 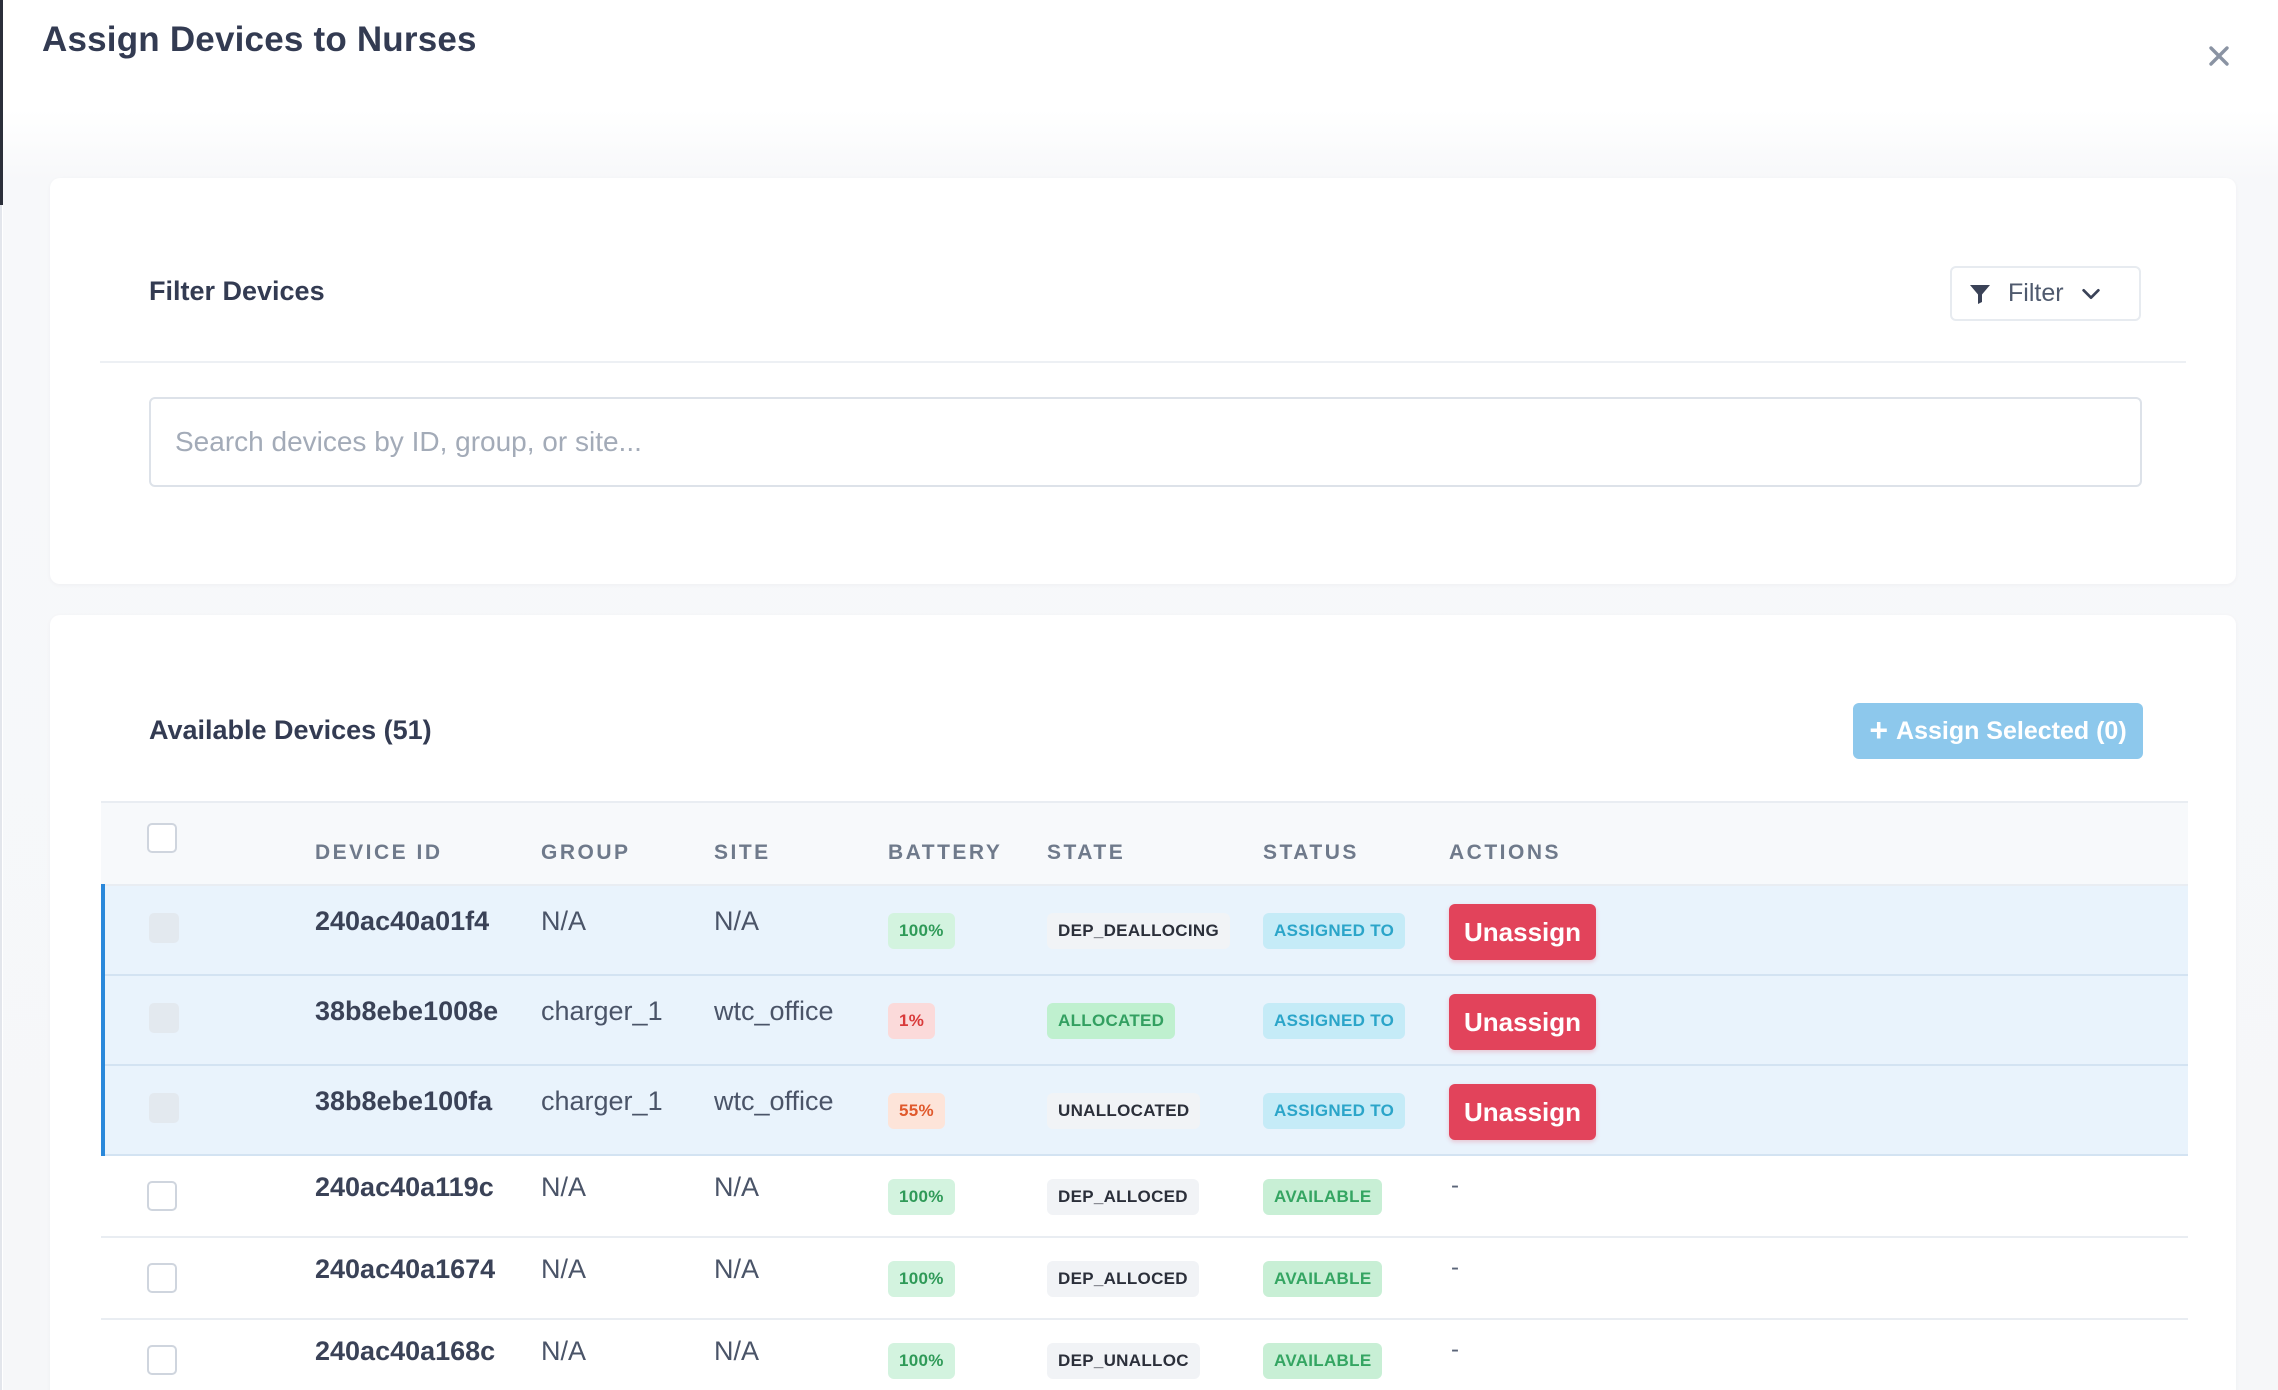 What do you see at coordinates (1143, 362) in the screenshot?
I see `filter-card-divider` at bounding box center [1143, 362].